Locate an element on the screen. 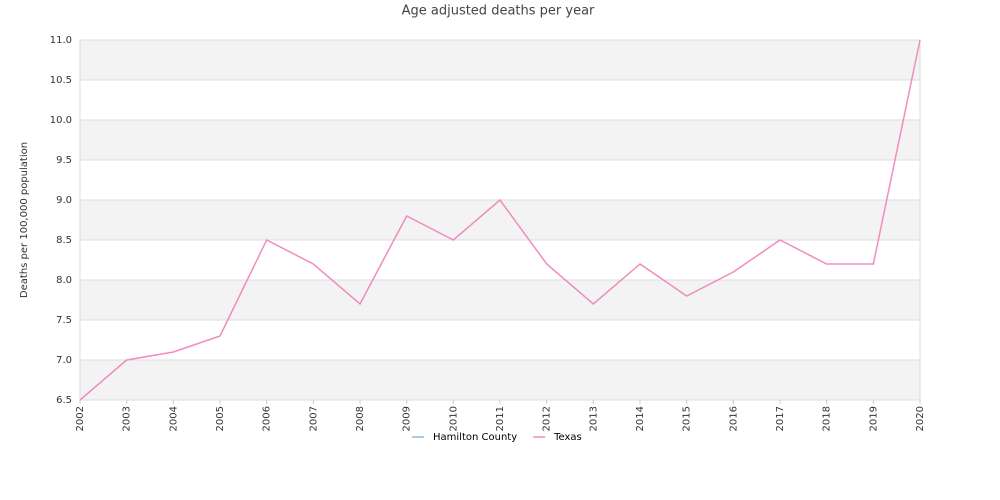 The width and height of the screenshot is (1000, 500). x-tick-label: 2018 is located at coordinates (827, 418).